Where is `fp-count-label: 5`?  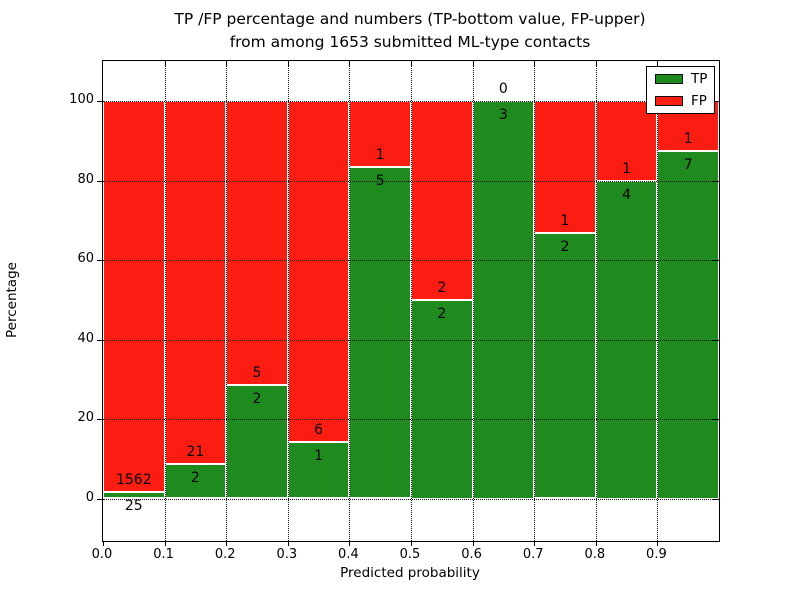
fp-count-label: 5 is located at coordinates (257, 372).